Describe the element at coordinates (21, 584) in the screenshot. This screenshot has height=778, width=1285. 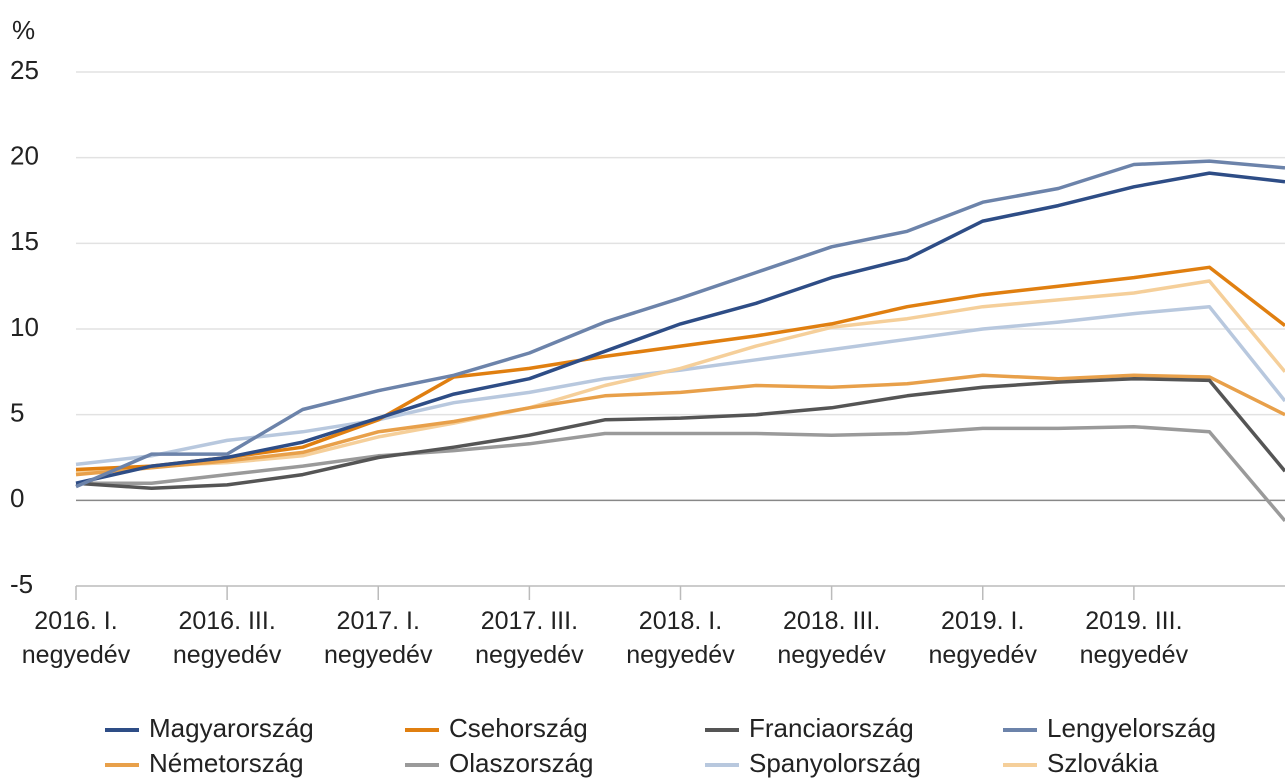
I see `y-tick-label: -5` at that location.